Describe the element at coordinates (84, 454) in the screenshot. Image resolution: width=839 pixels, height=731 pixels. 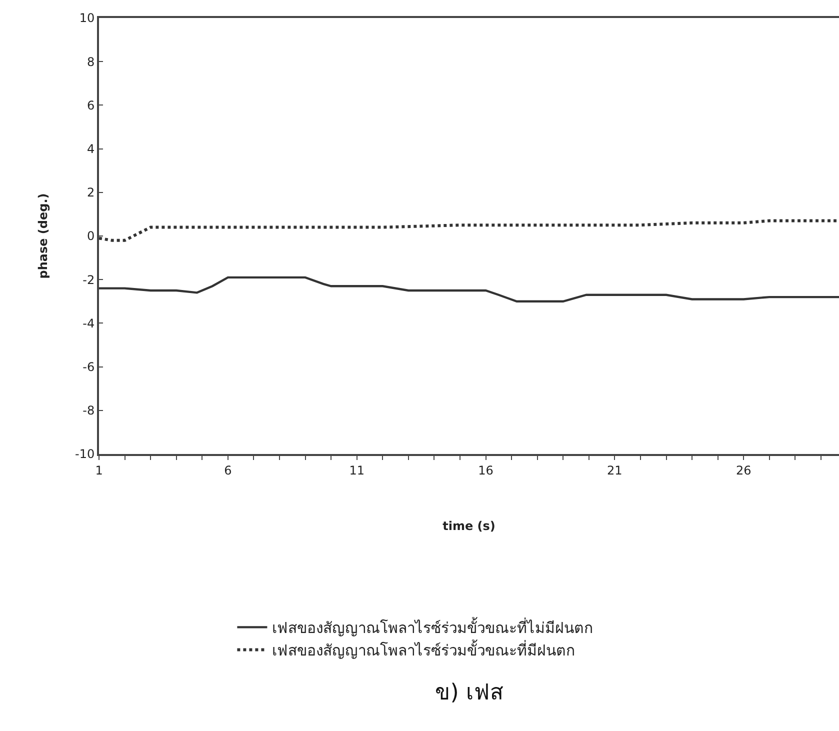
I see `y-tick-label: -10` at that location.